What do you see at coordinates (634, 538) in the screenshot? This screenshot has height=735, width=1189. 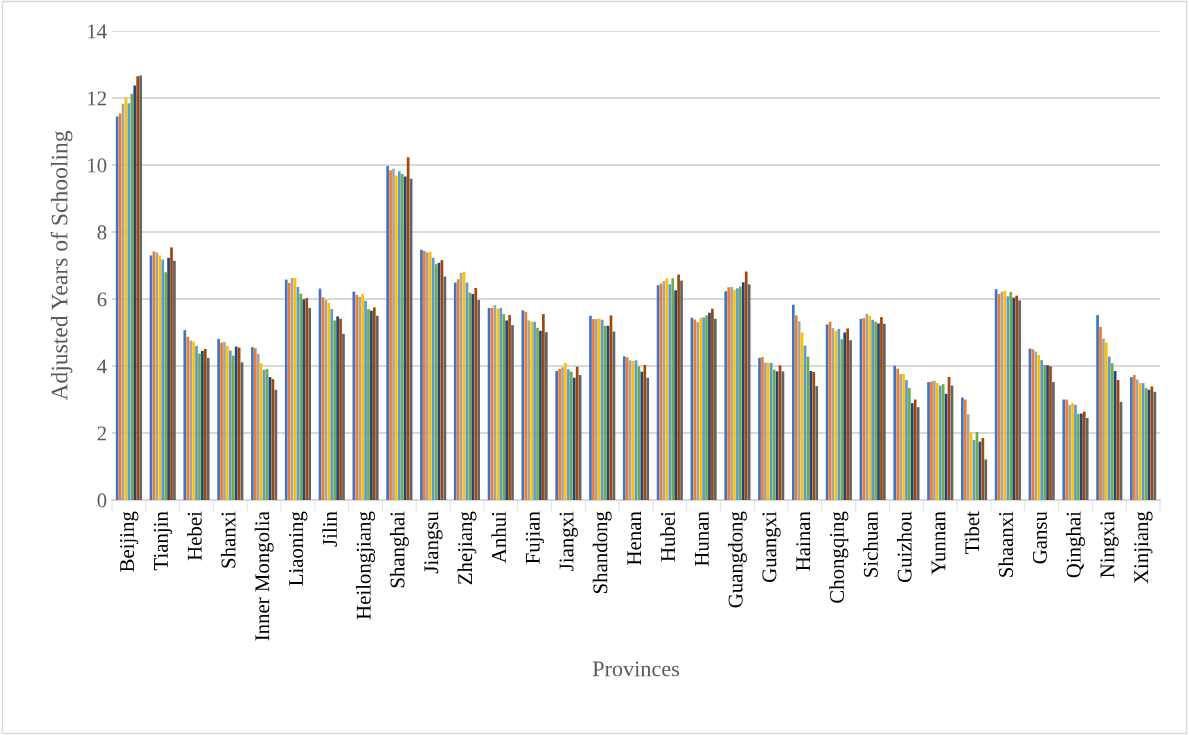 I see `x-tick-label: Henan` at bounding box center [634, 538].